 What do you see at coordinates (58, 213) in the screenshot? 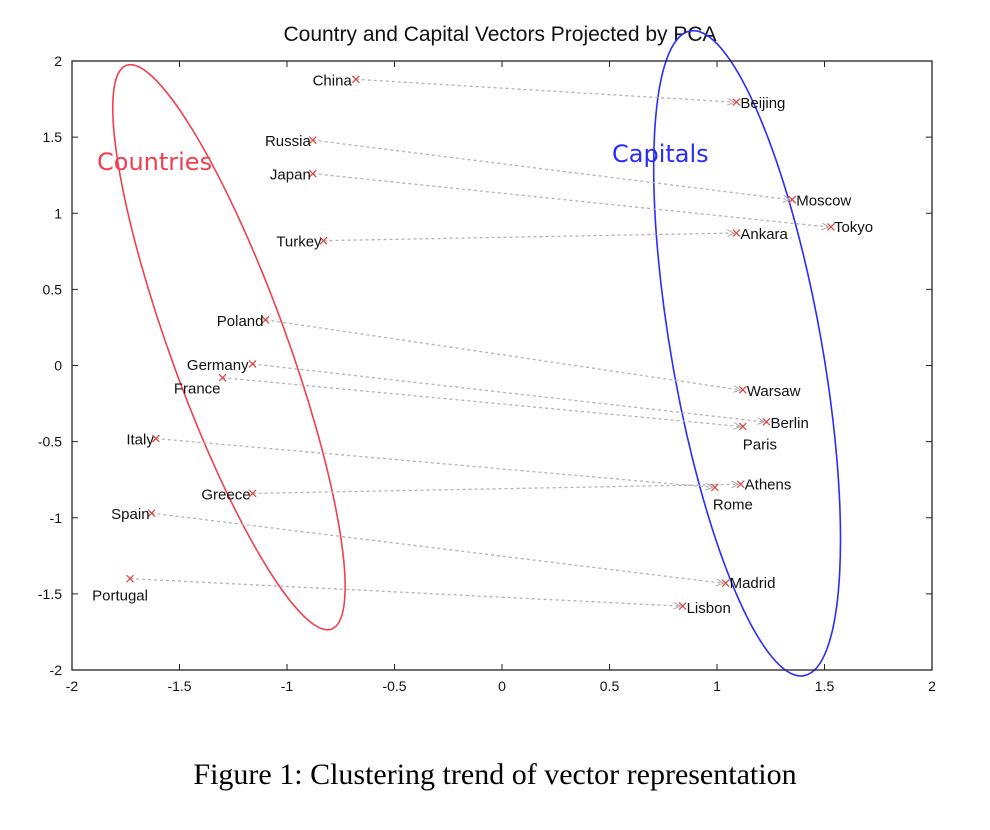
I see `y-tick-label: 1` at bounding box center [58, 213].